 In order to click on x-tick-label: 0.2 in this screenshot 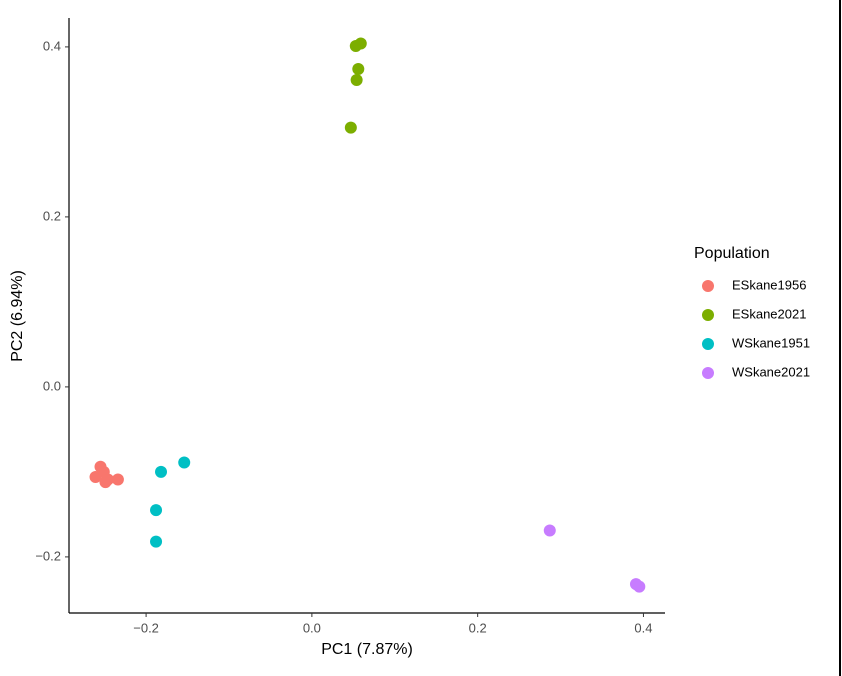, I will do `click(478, 627)`.